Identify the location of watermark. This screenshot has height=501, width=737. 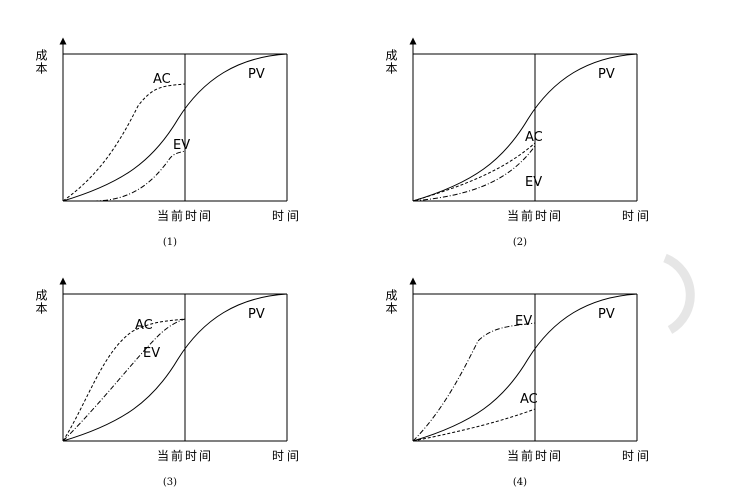
(679, 293).